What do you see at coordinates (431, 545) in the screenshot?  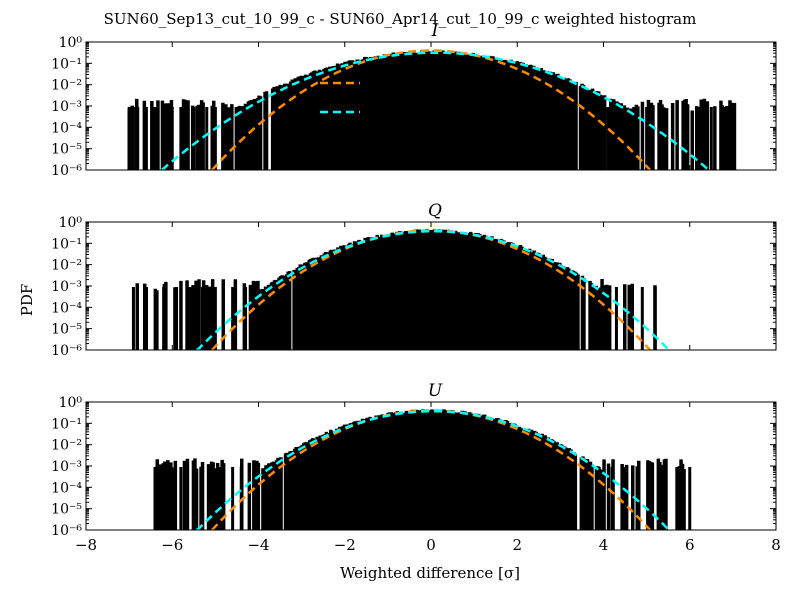 I see `x-tick-label: 0` at bounding box center [431, 545].